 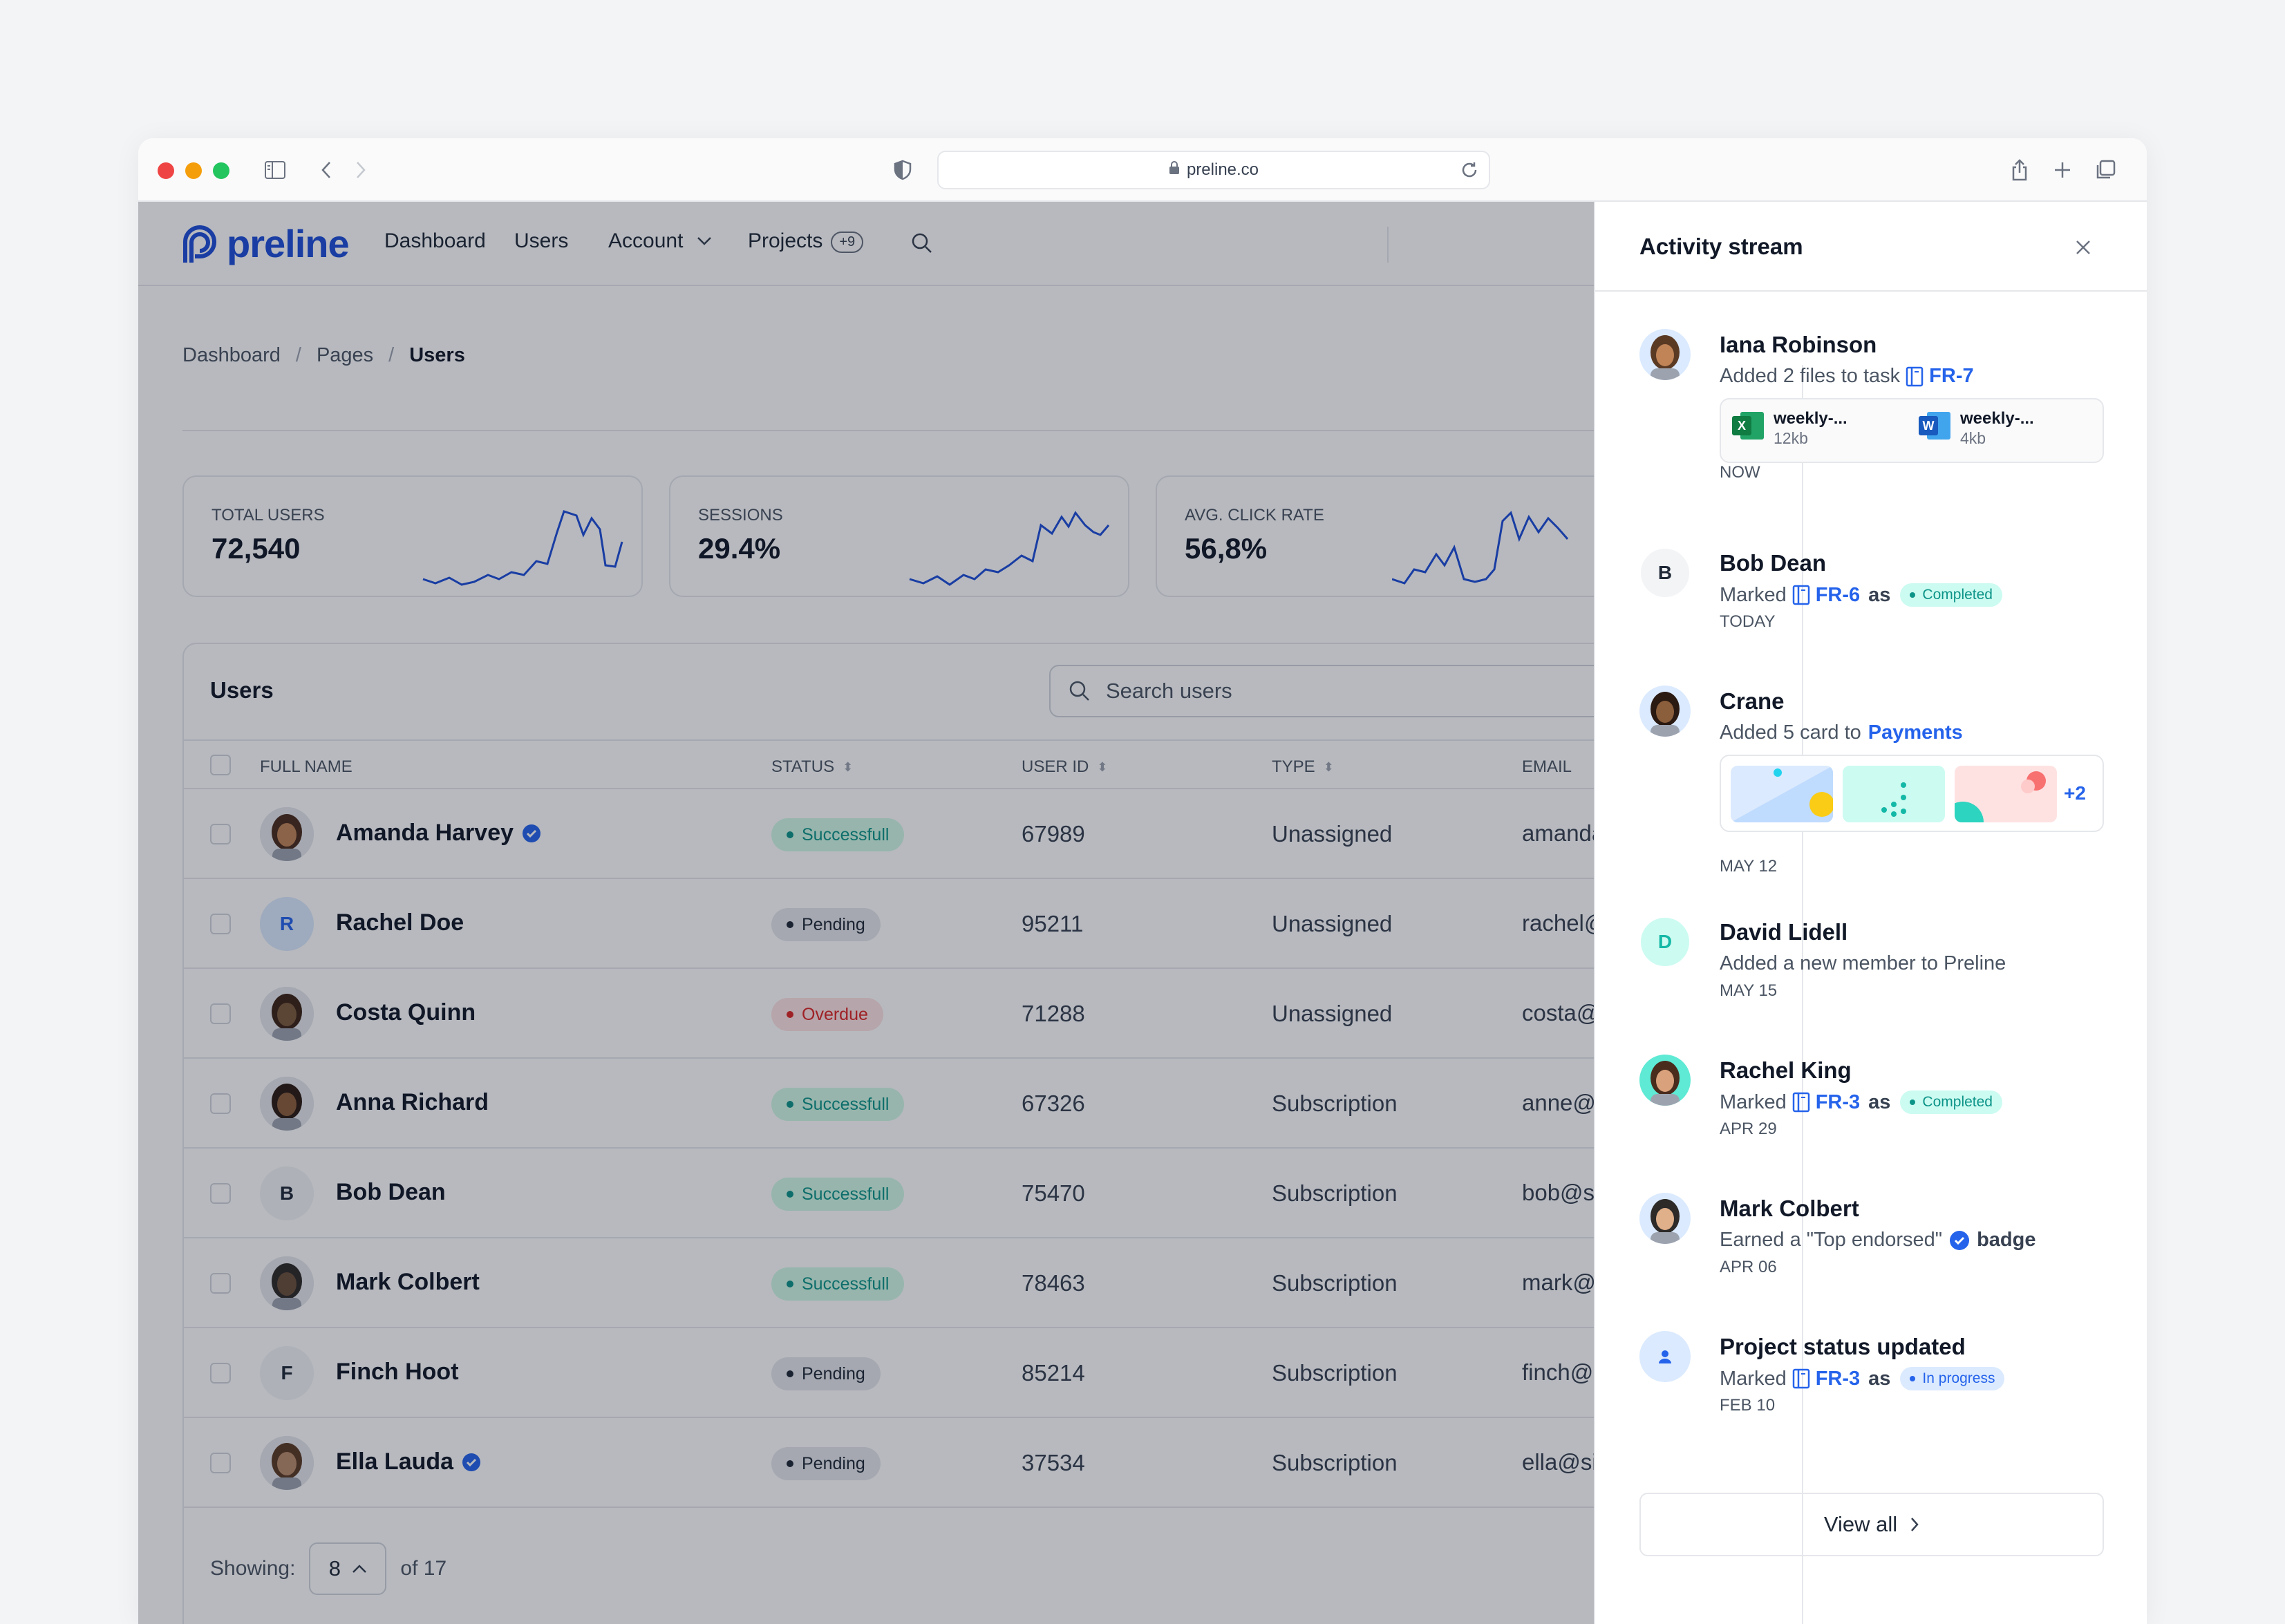 I want to click on activity-user-name: Bob Dean, so click(x=1773, y=563).